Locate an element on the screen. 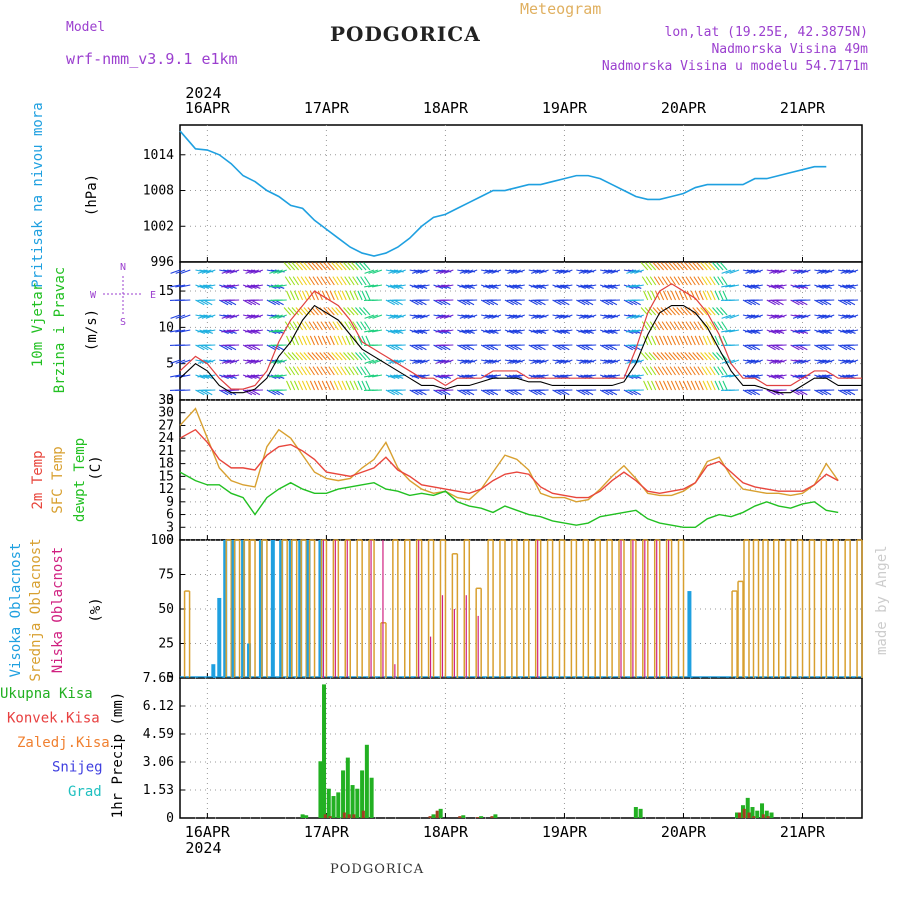 The image size is (900, 900). wind-barbs is located at coordinates (514, 329).